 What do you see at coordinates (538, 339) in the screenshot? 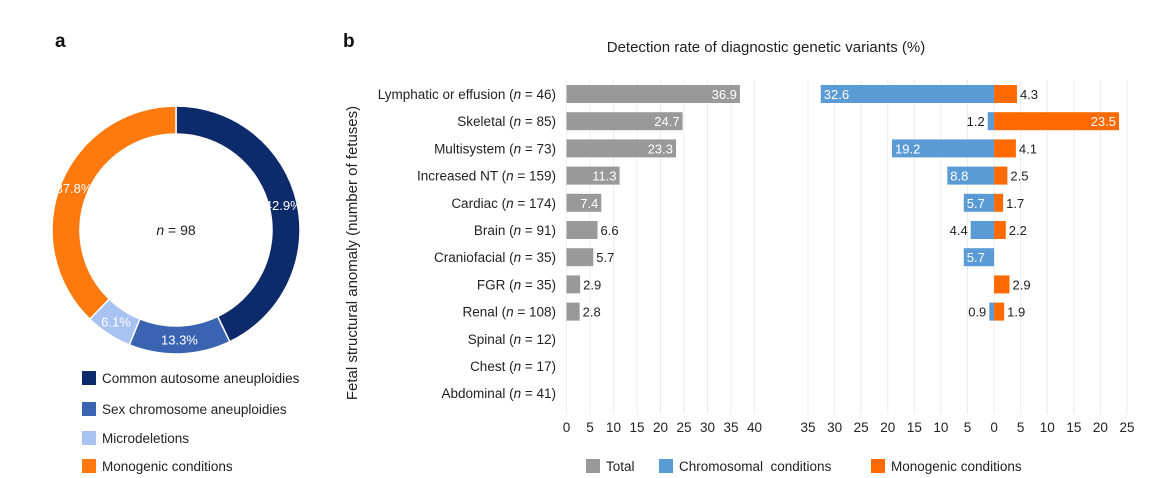
I see `category-count: = 12)` at bounding box center [538, 339].